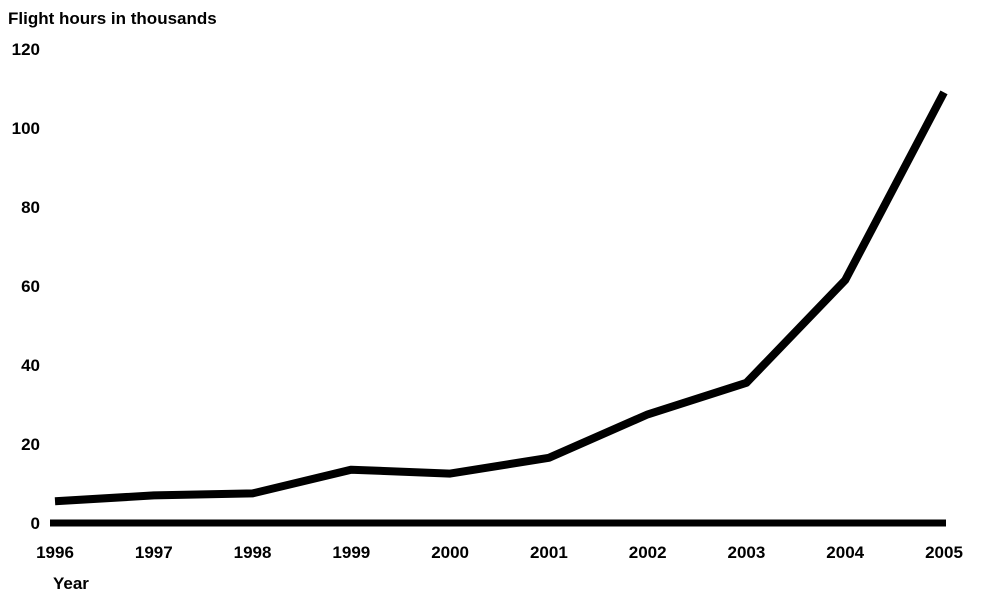 This screenshot has width=982, height=598. What do you see at coordinates (351, 552) in the screenshot?
I see `x-tick-label: 1999` at bounding box center [351, 552].